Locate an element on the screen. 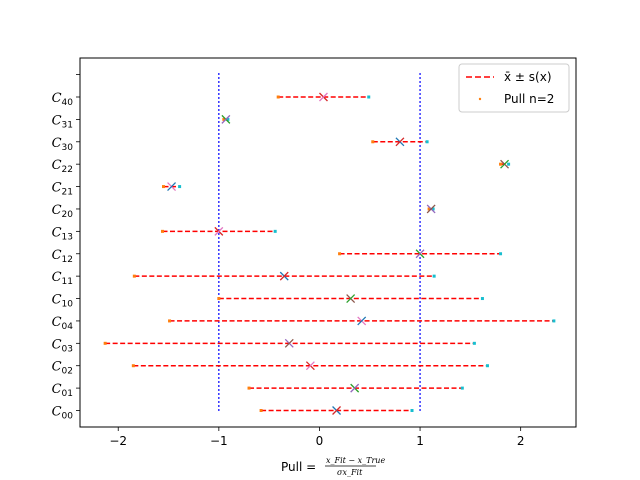  y-tick-label-subscript: 22 is located at coordinates (67, 170).